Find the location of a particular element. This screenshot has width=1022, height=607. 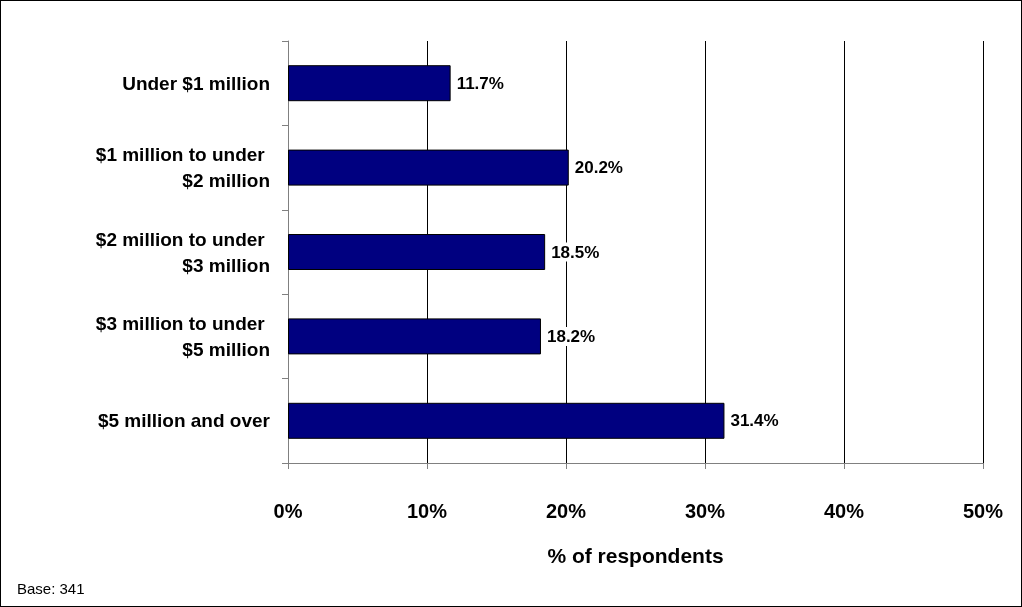

text: Base: 341 is located at coordinates (51, 588).